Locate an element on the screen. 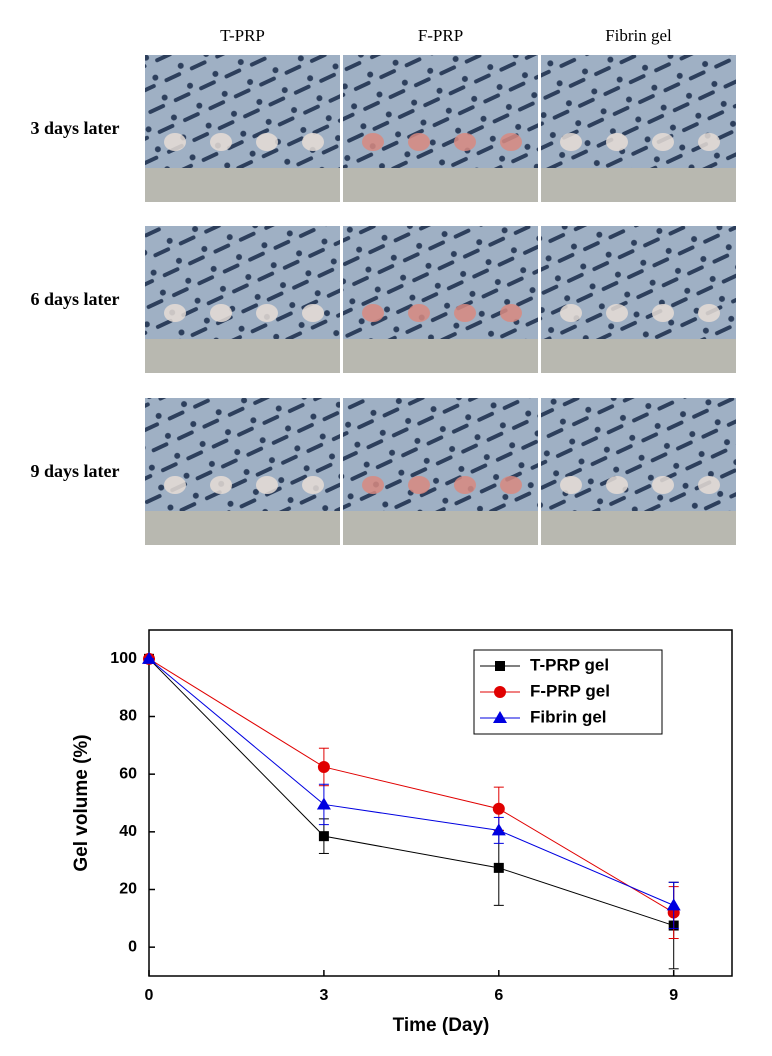 The image size is (772, 1056). row-label: 3 days later is located at coordinates (75, 128).